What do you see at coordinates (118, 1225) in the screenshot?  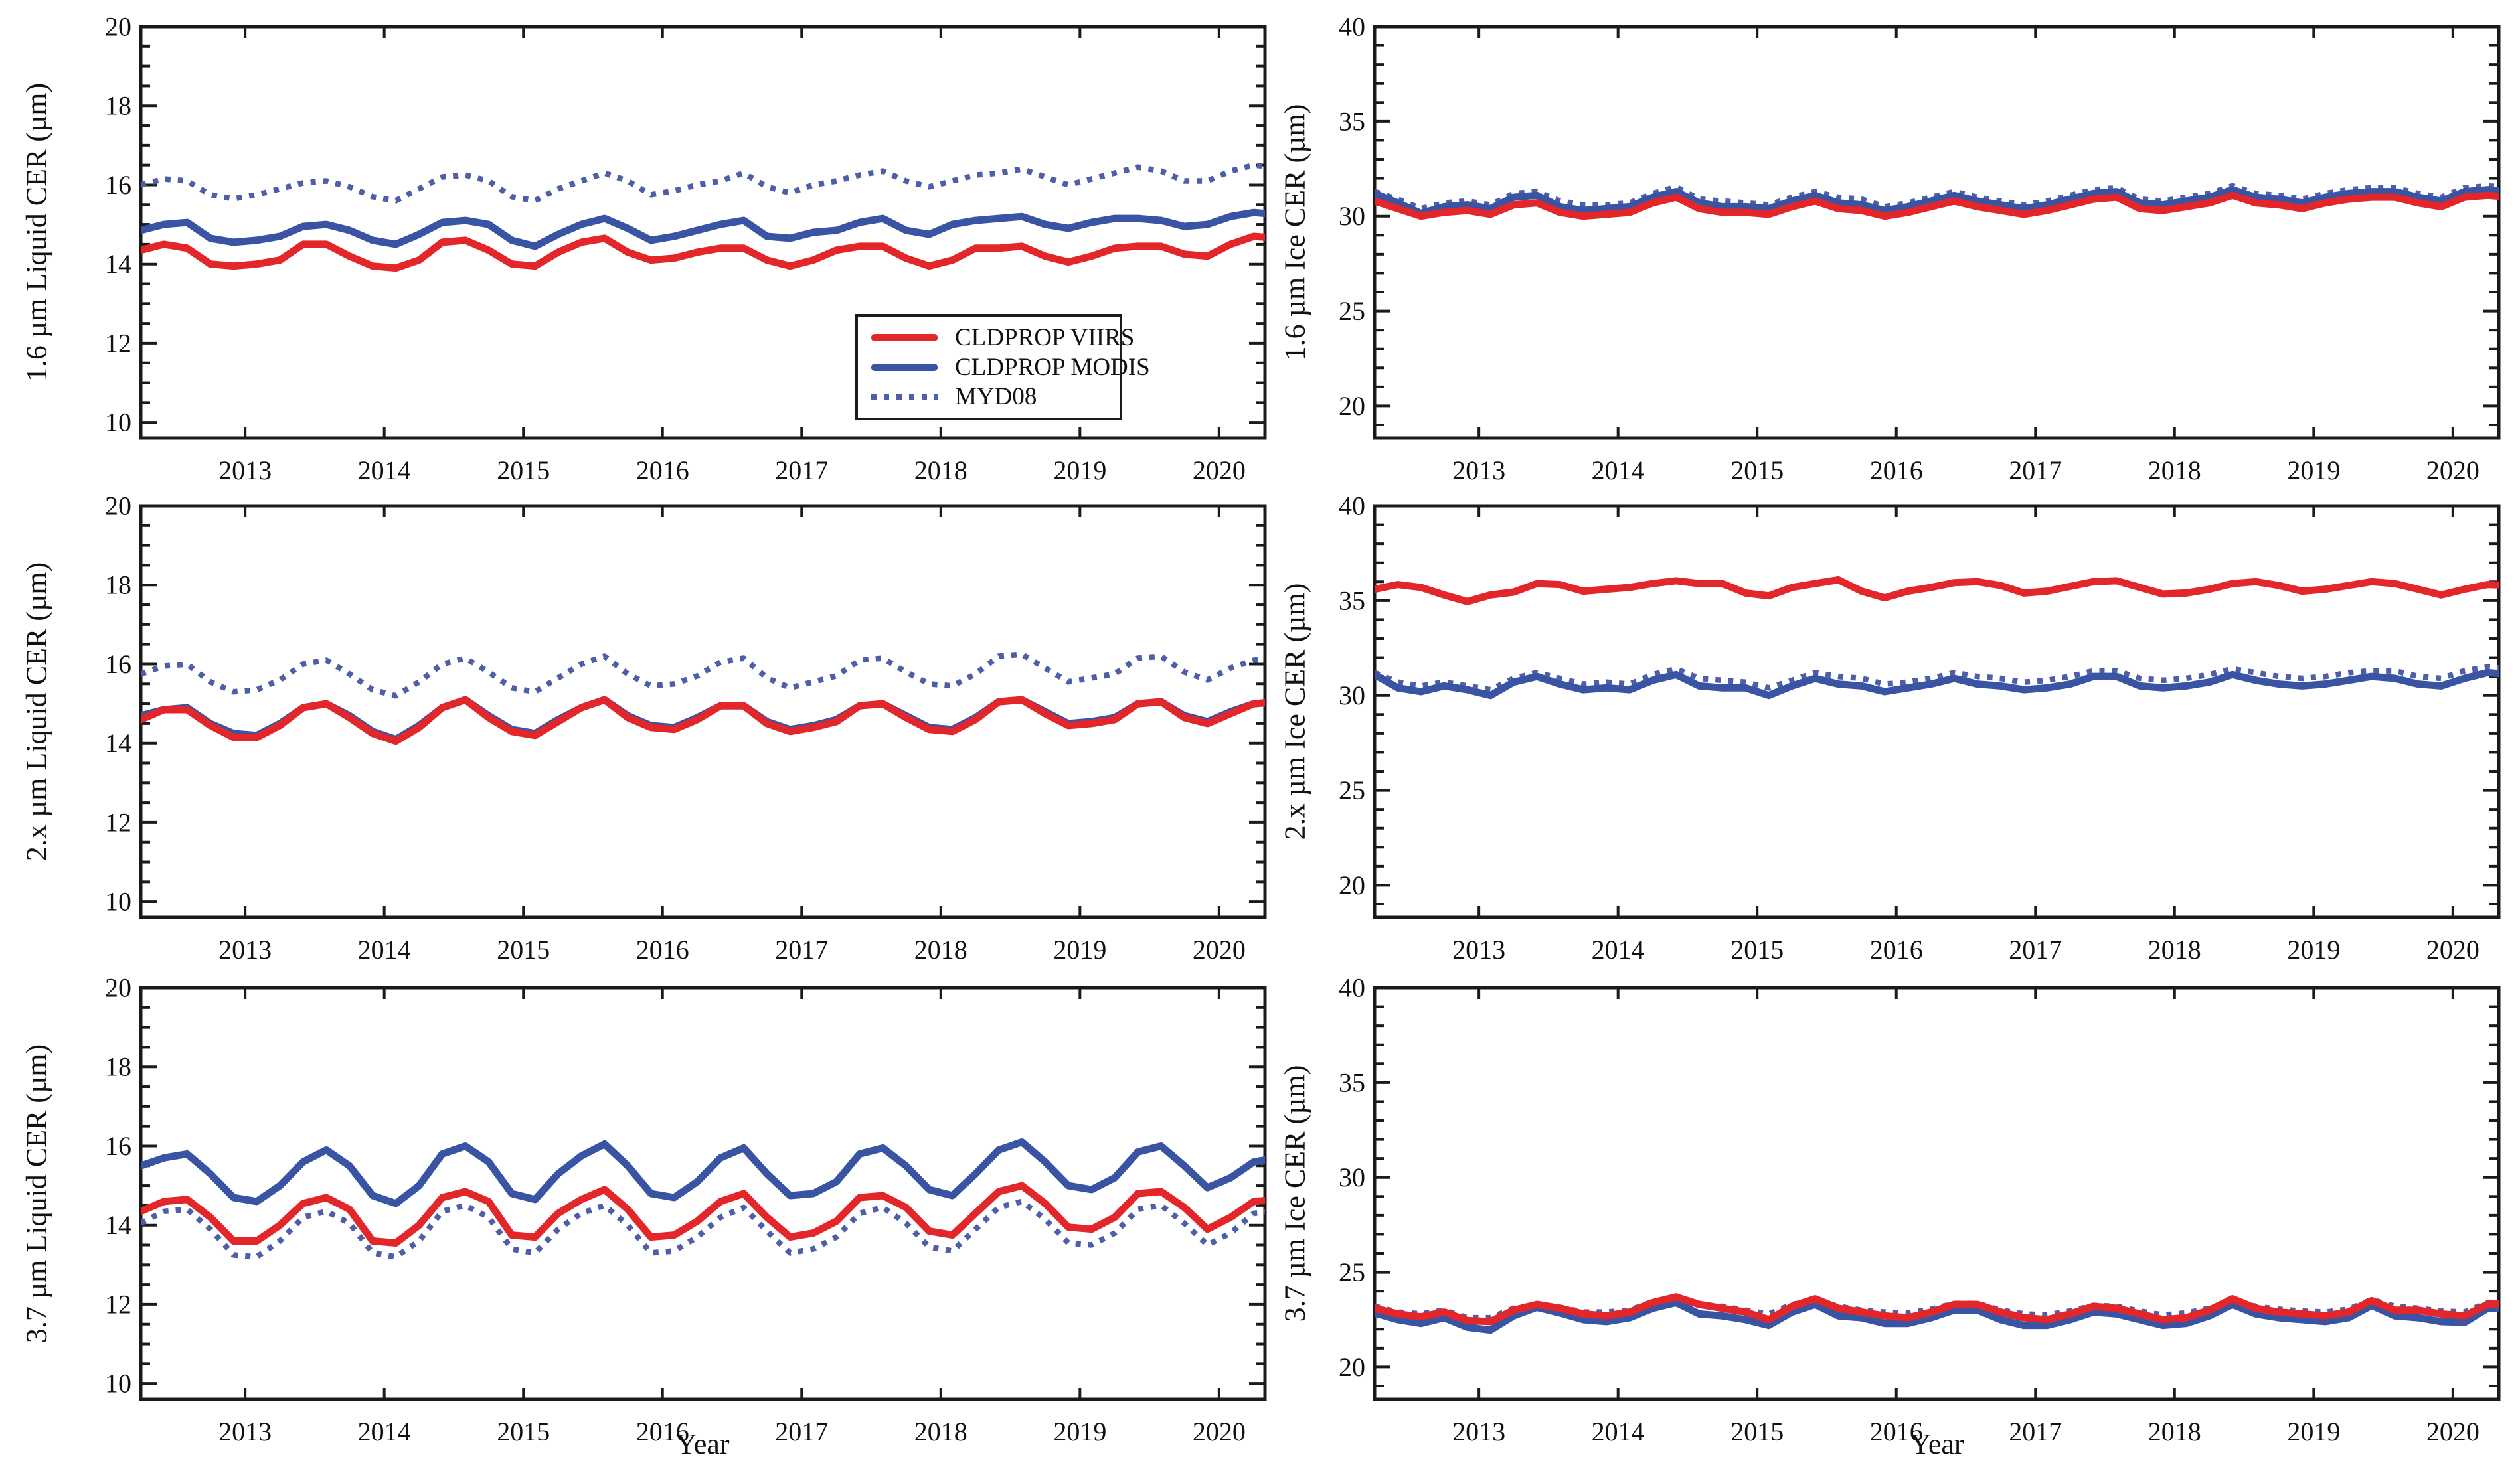 I see `y-tick-label: 14` at bounding box center [118, 1225].